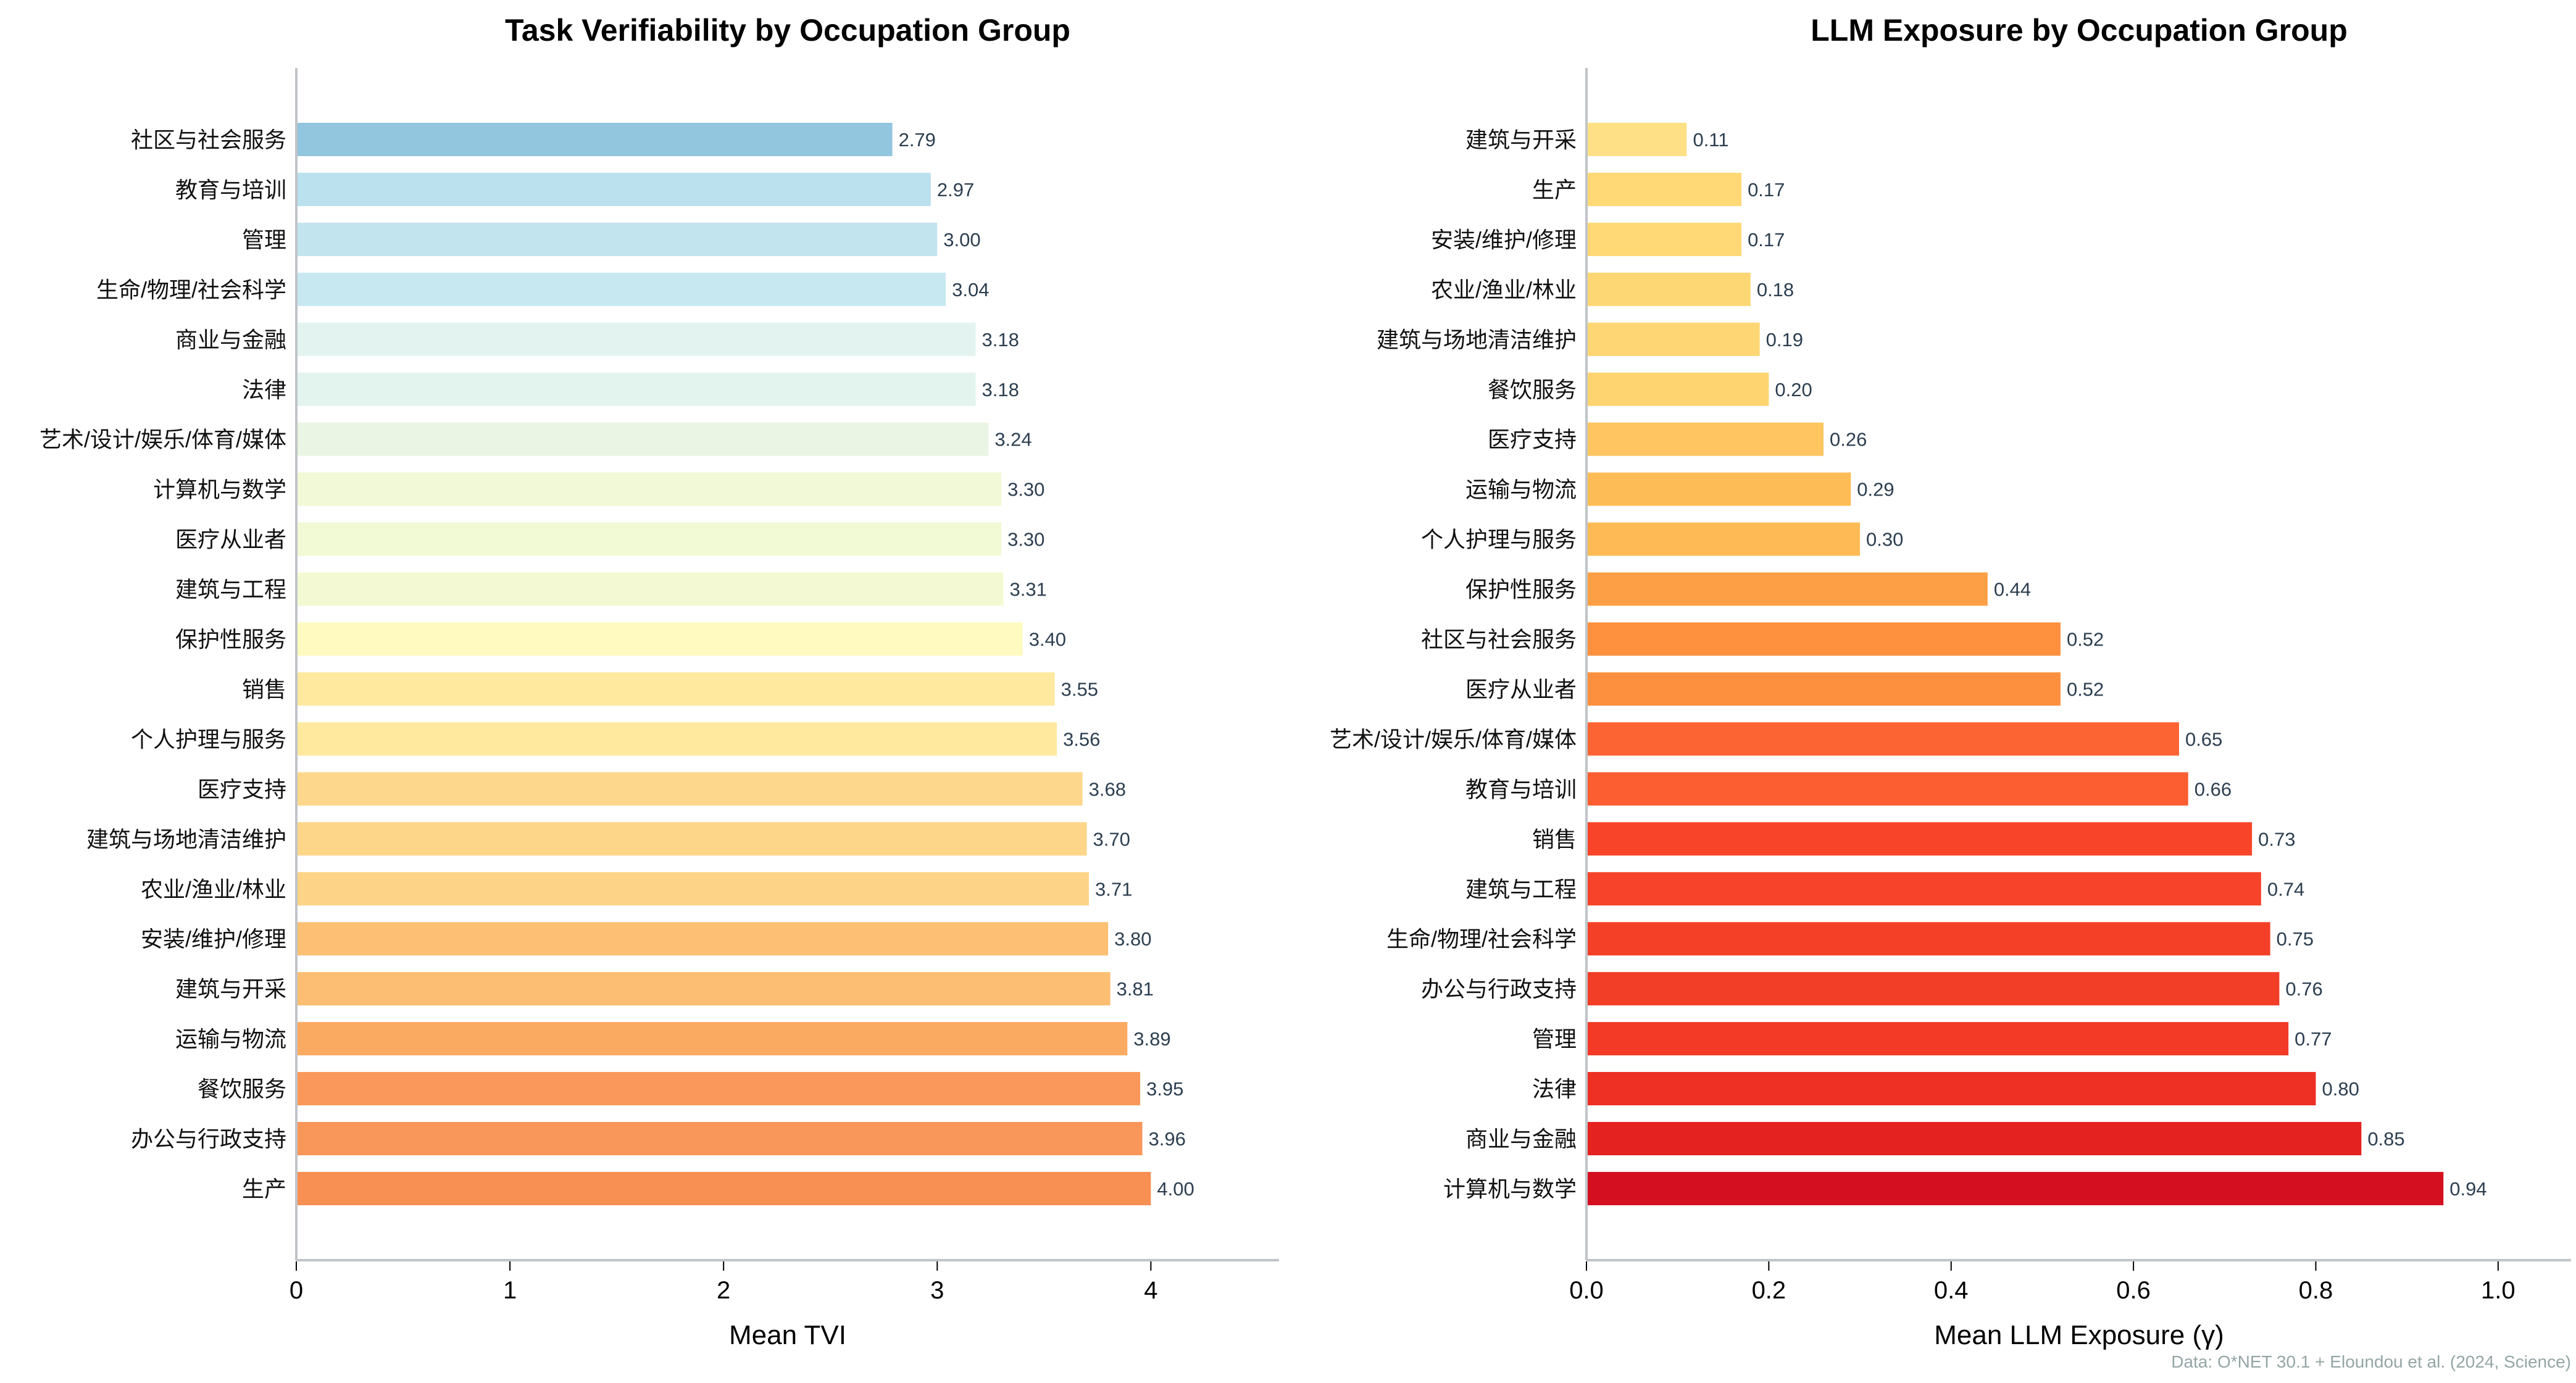 Image resolution: width=2576 pixels, height=1383 pixels. Describe the element at coordinates (1111, 839) in the screenshot. I see `value-label: 3.70` at that location.